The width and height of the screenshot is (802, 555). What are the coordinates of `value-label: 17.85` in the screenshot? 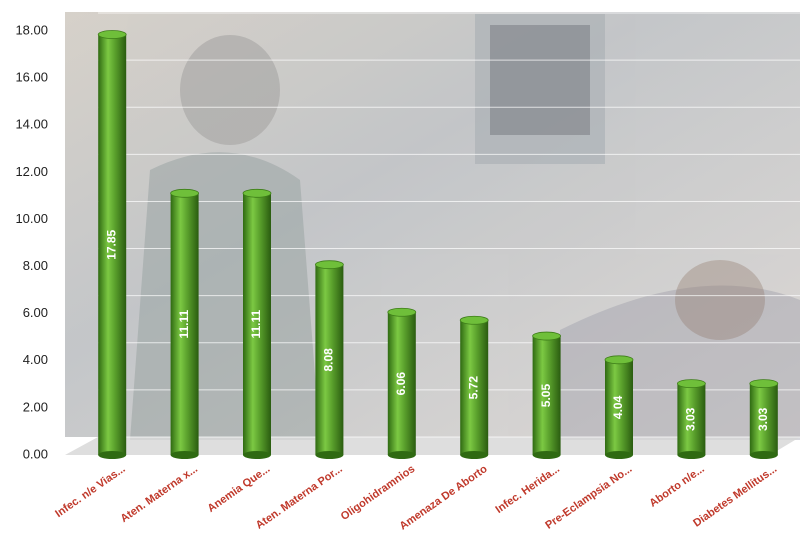 It's located at (111, 244).